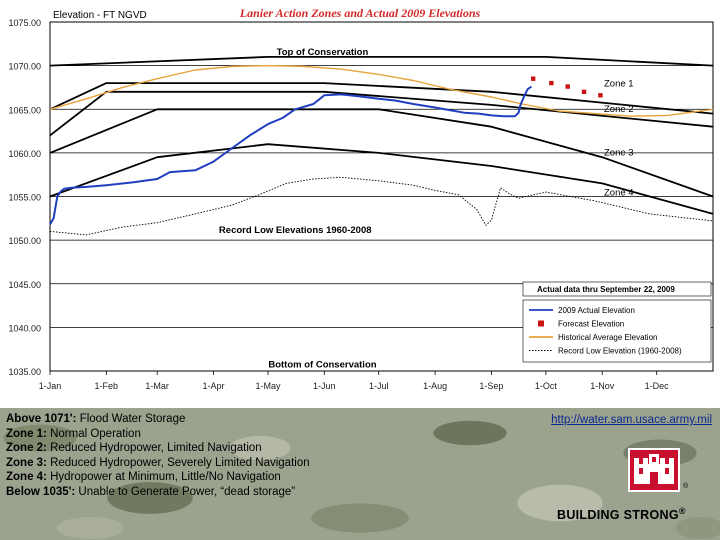  I want to click on x-tick-label: 1-Apr, so click(213, 386).